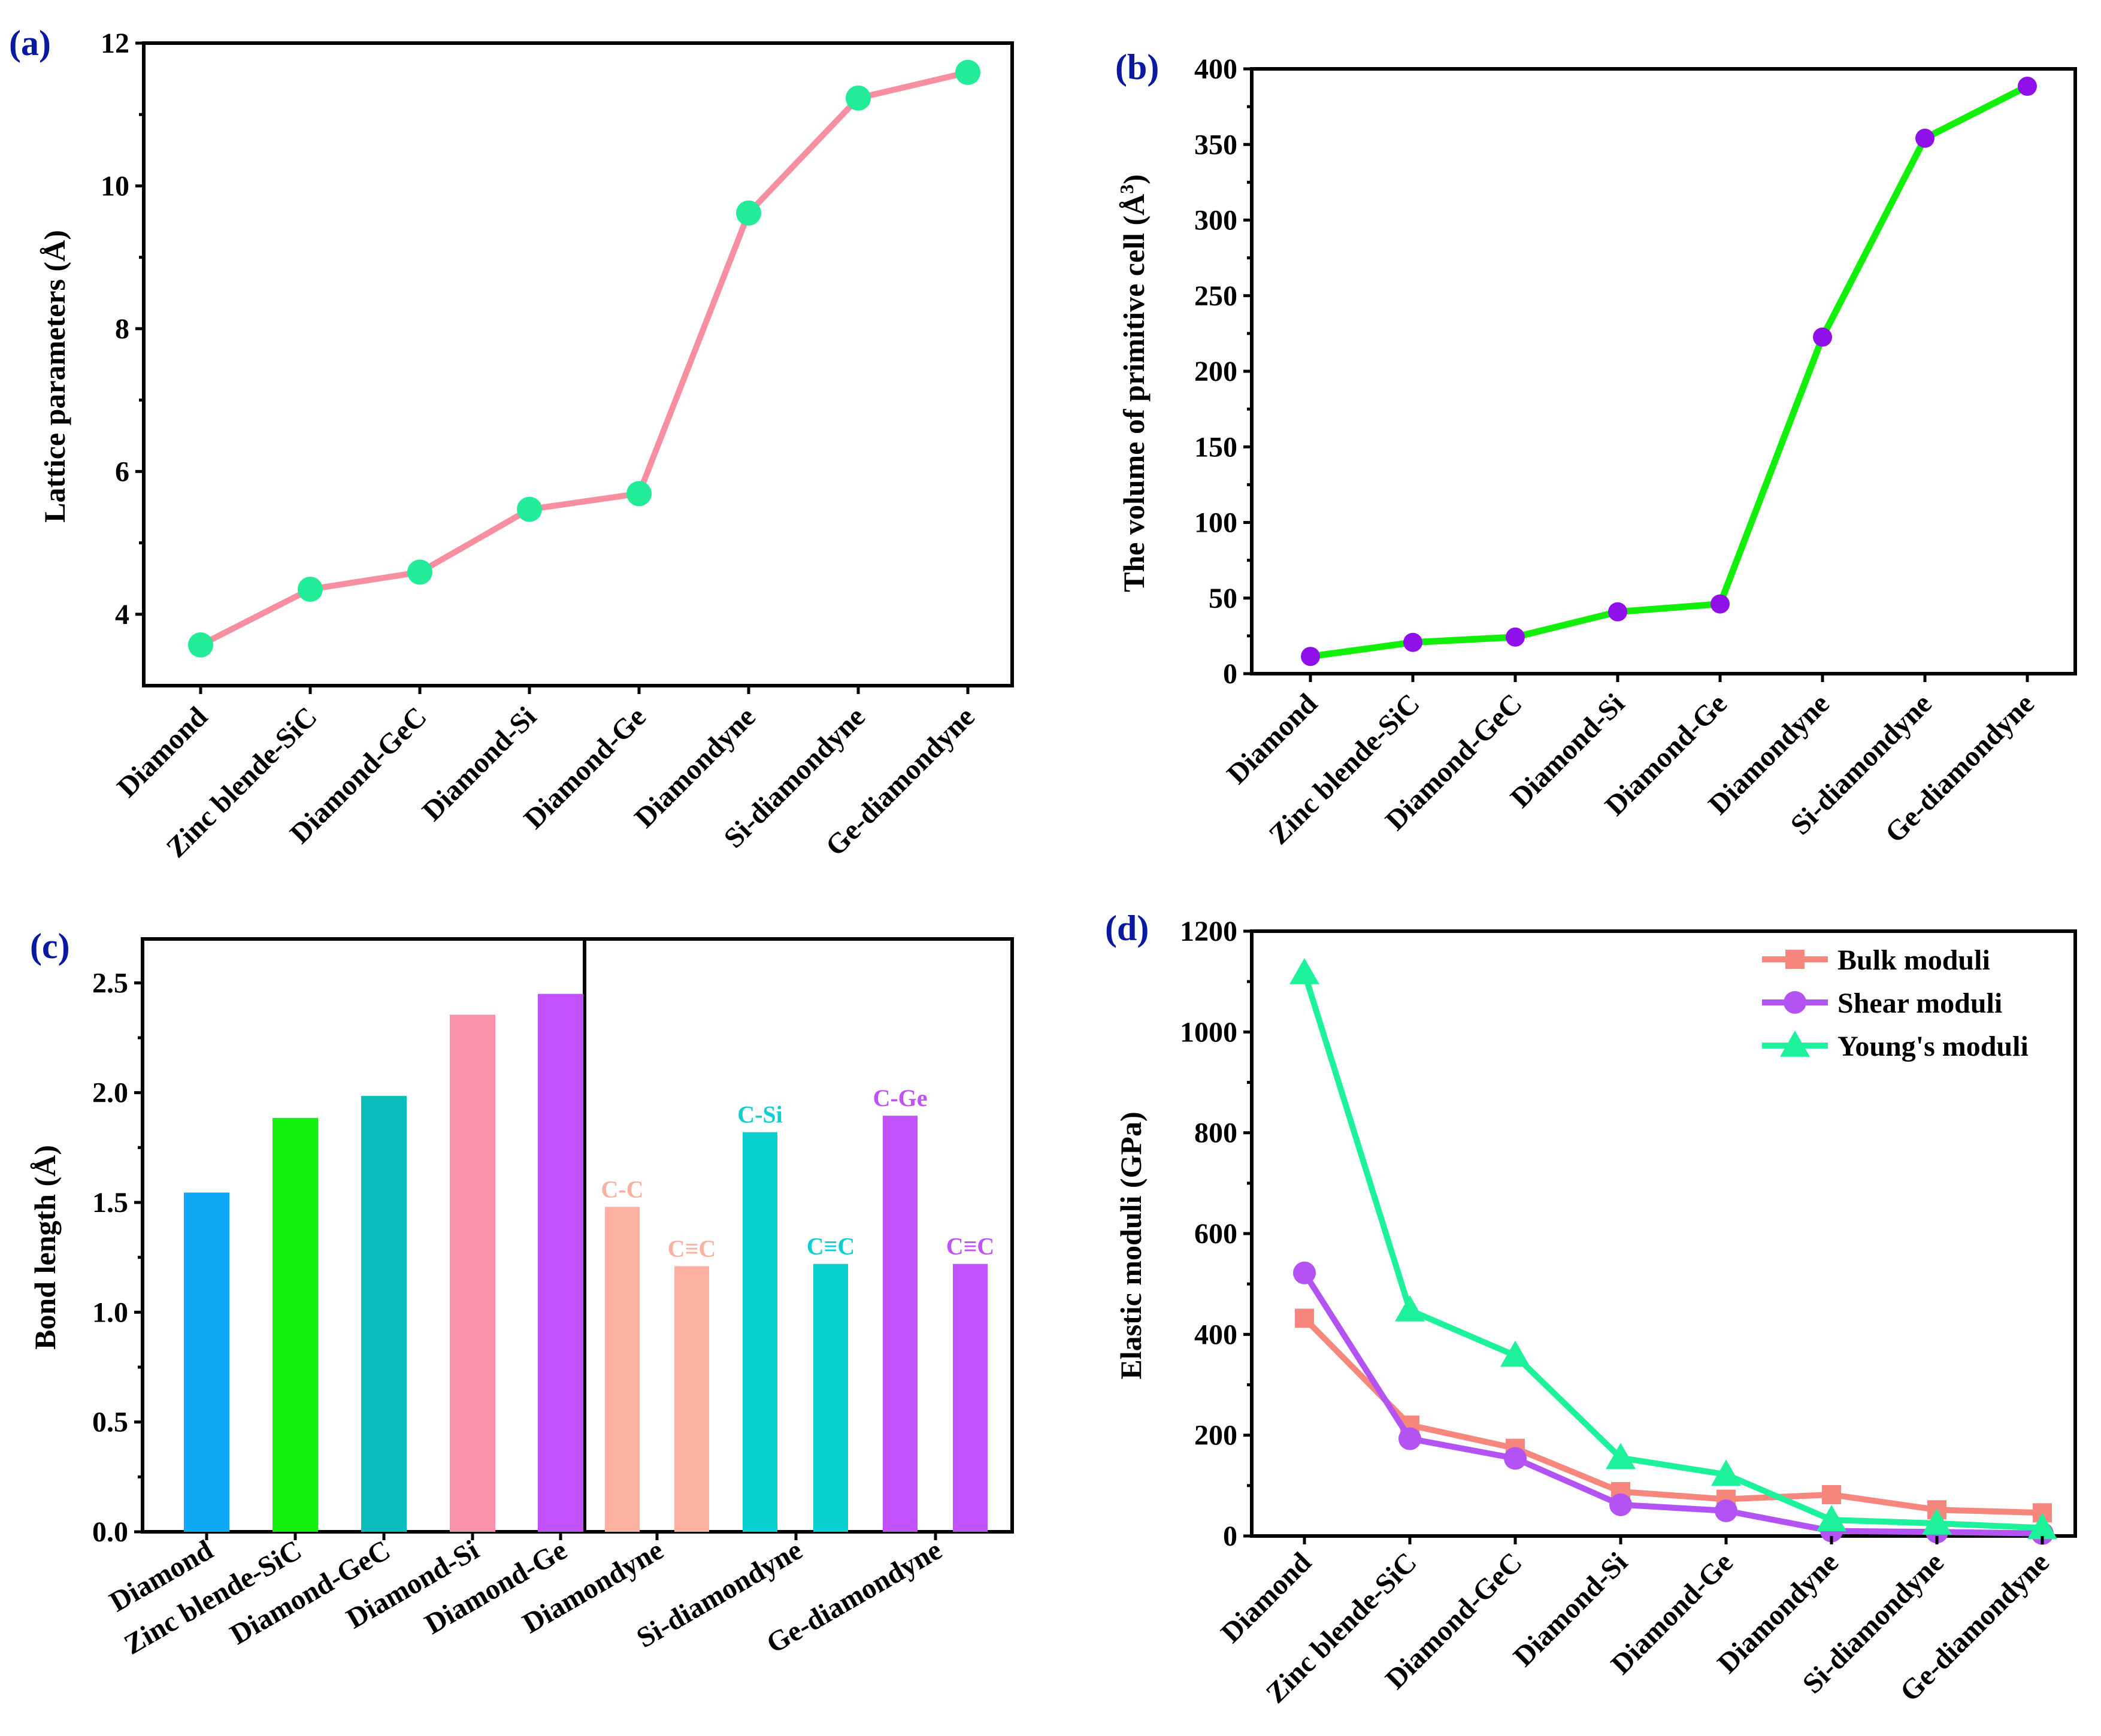 This screenshot has width=2101, height=1736. Describe the element at coordinates (1133, 383) in the screenshot. I see `y-axis-title-b: The volume of primitive cell (Å3)` at that location.